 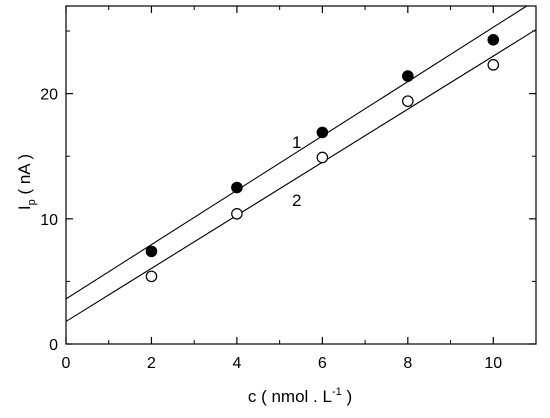 I want to click on x-tick-label: 2, so click(x=151, y=363).